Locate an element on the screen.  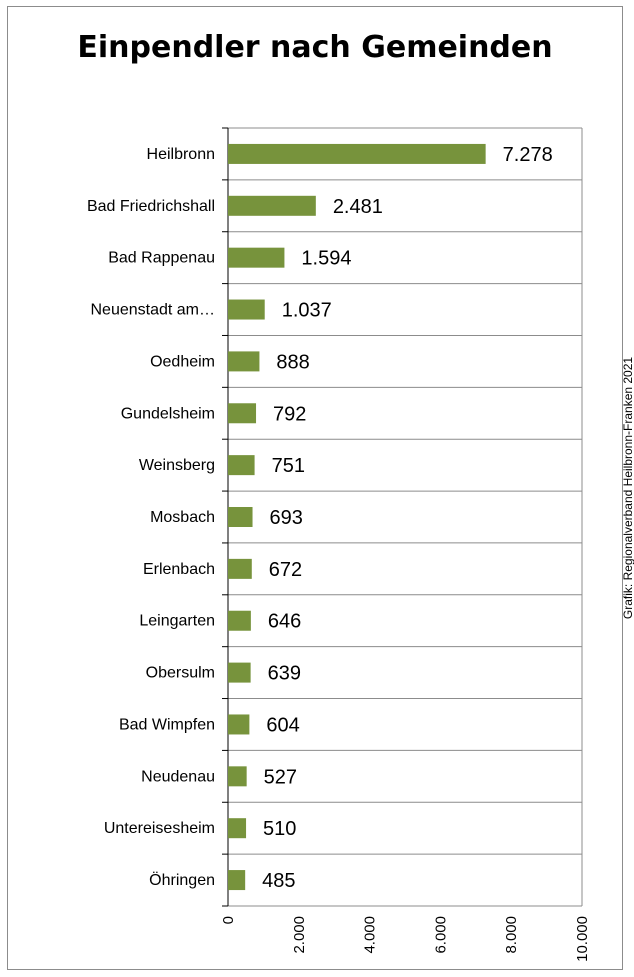
category-label: Leingarten is located at coordinates (177, 621).